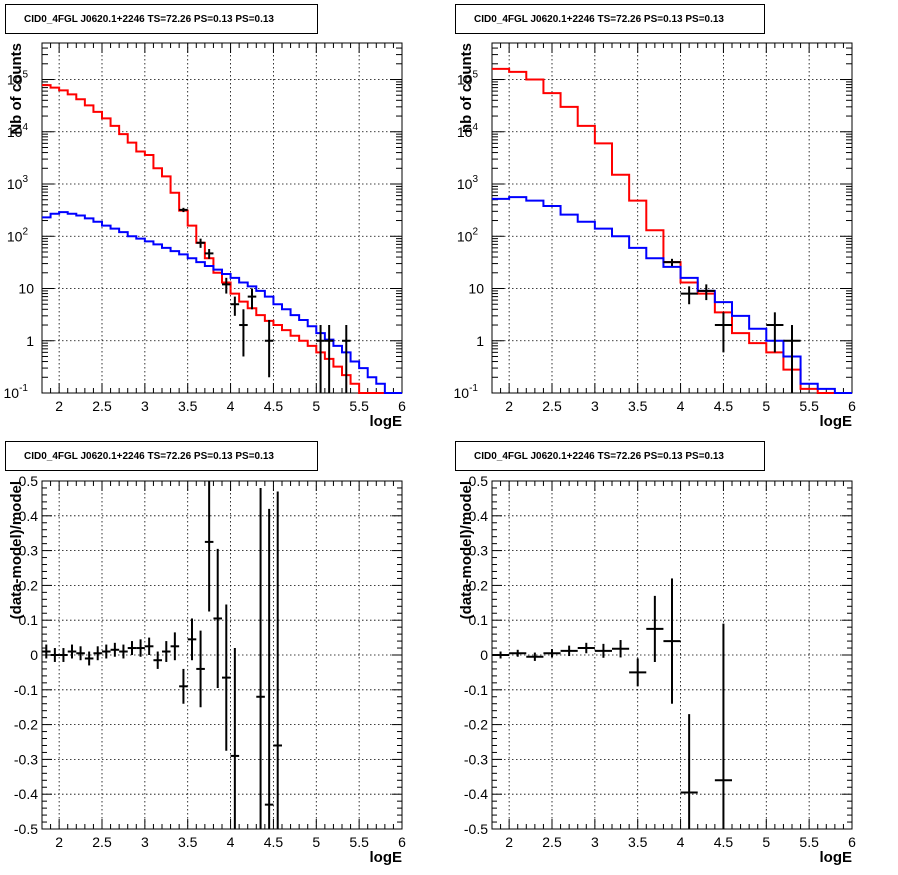 Image resolution: width=898 pixels, height=875 pixels. Describe the element at coordinates (479, 516) in the screenshot. I see `y-tick-label: 0.4` at that location.